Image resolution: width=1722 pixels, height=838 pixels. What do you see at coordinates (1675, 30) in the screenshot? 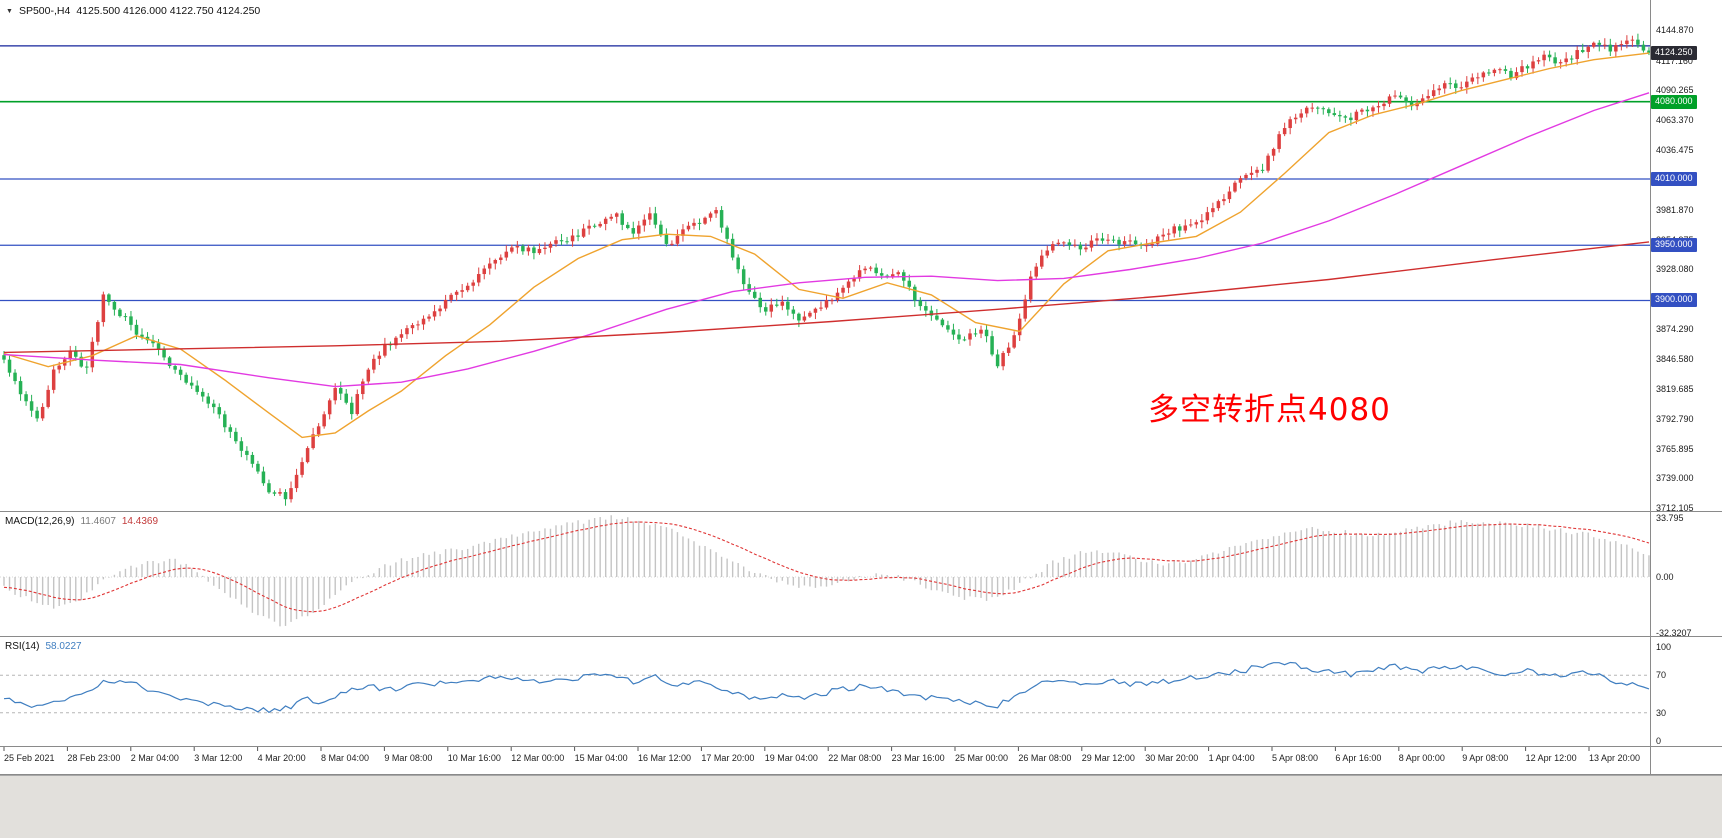
I see `price-scale-label: 4144.870` at bounding box center [1675, 30].